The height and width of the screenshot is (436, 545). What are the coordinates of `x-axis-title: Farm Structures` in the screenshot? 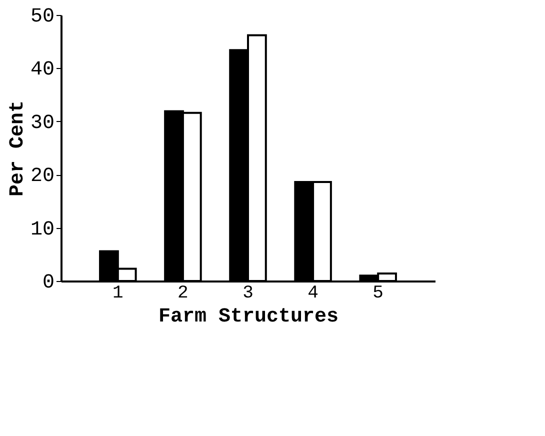 It's located at (248, 317).